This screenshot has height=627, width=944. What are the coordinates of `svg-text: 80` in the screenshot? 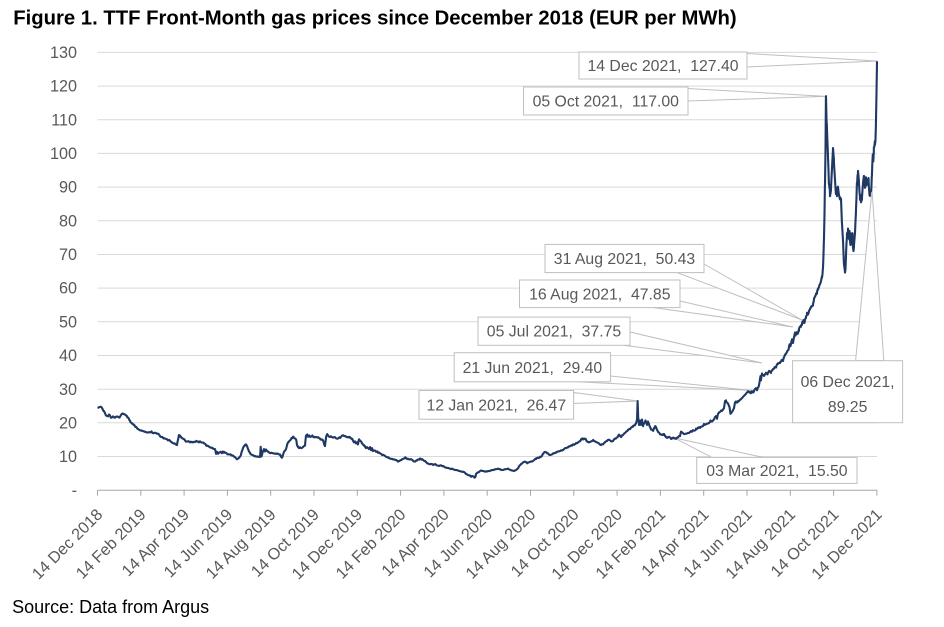 It's located at (68, 221).